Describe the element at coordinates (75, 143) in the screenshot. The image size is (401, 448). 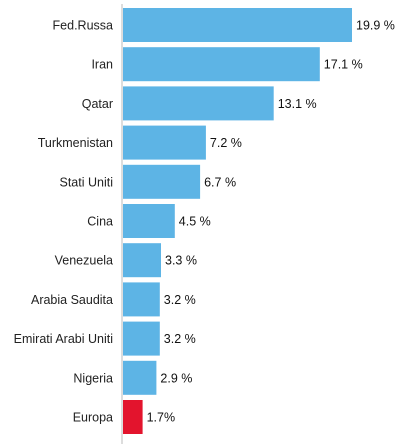
I see `category-label: Turkmenistan` at that location.